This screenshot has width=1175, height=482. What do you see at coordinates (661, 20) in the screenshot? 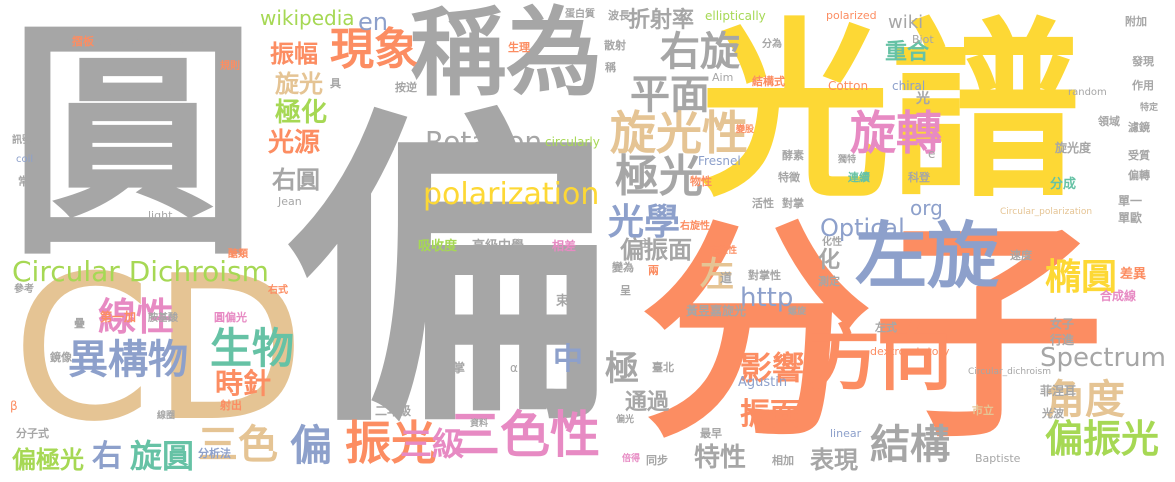
I see `word-zhesheli: 折射率` at bounding box center [661, 20].